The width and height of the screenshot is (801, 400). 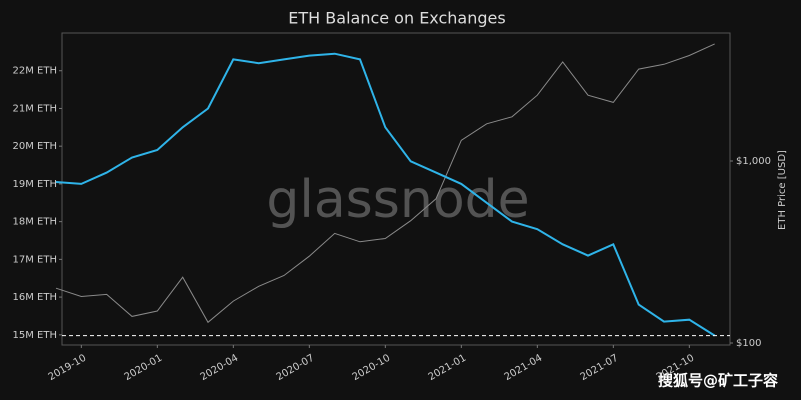 What do you see at coordinates (396, 18) in the screenshot?
I see `chart-title: ETH Balance on Exchanges` at bounding box center [396, 18].